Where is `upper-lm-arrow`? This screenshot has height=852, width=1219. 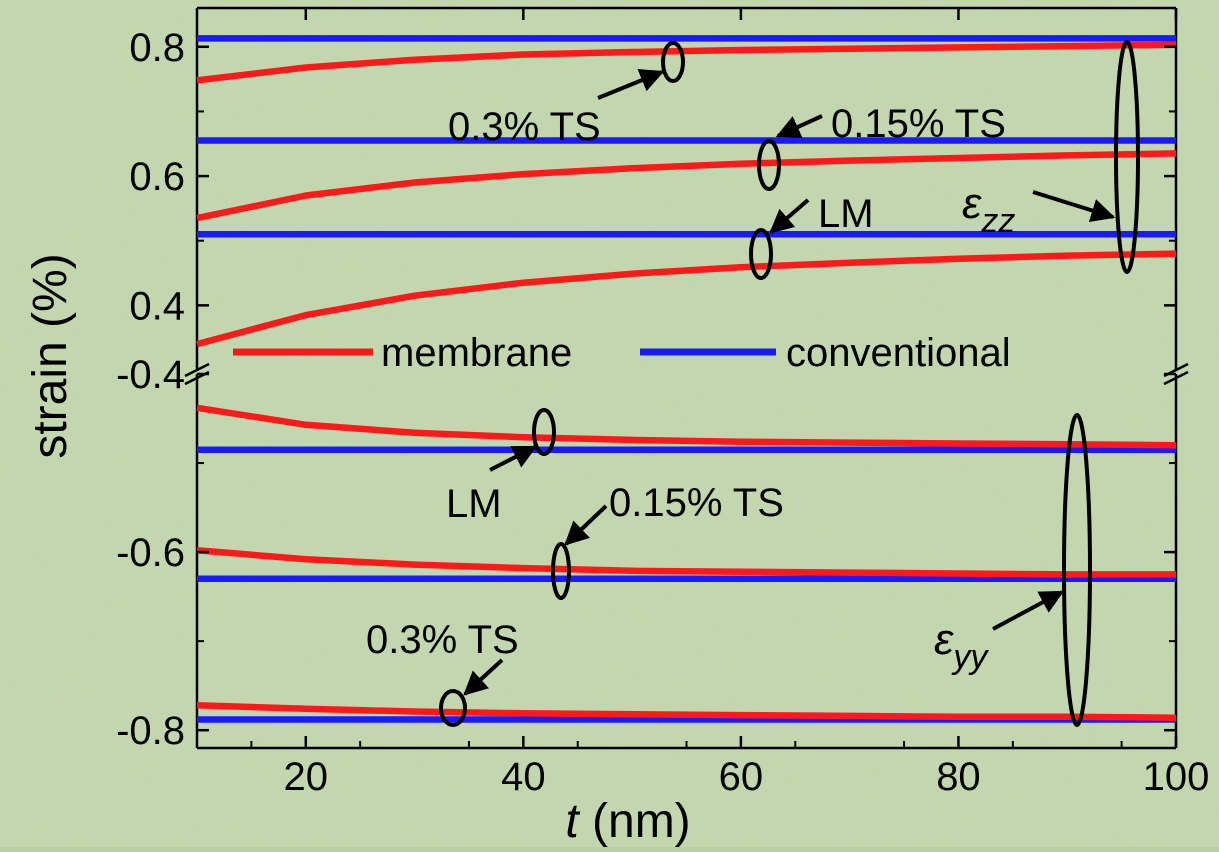
upper-lm-arrow is located at coordinates (789, 216).